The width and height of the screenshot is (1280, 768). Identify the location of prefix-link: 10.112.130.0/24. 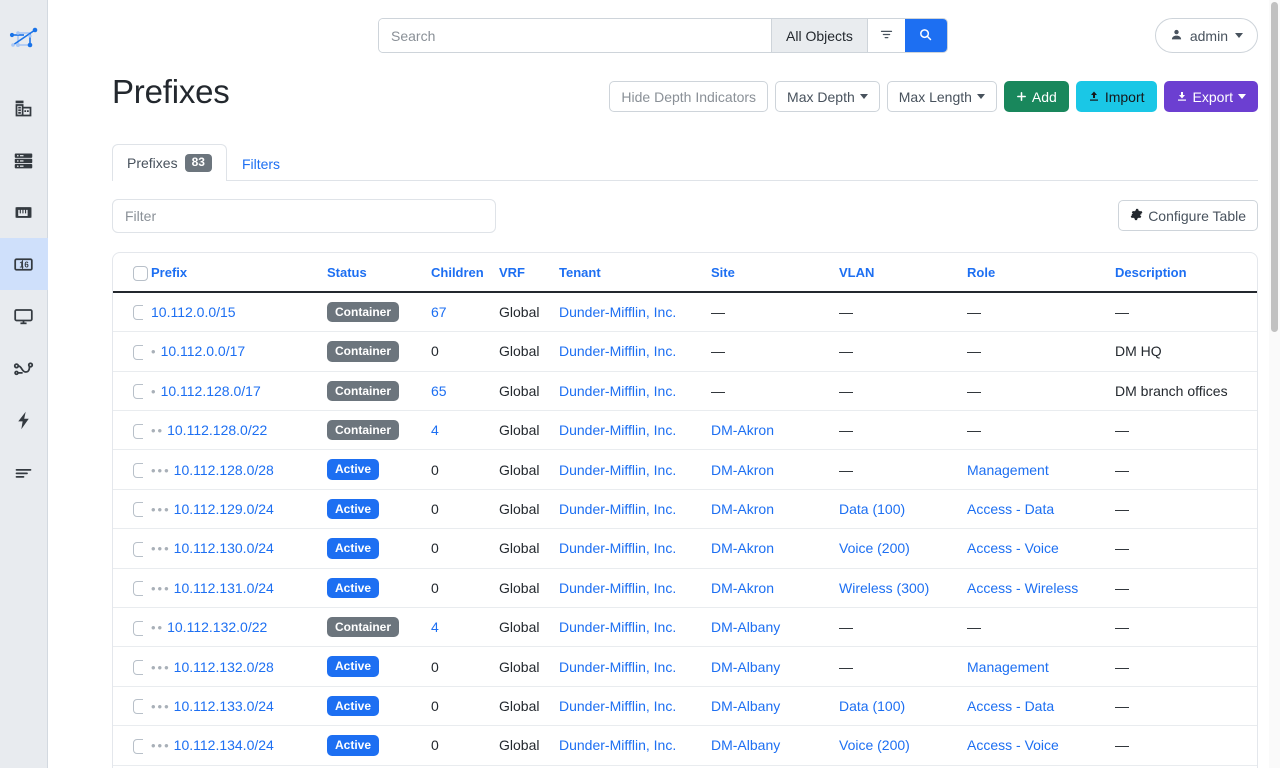
(223, 548).